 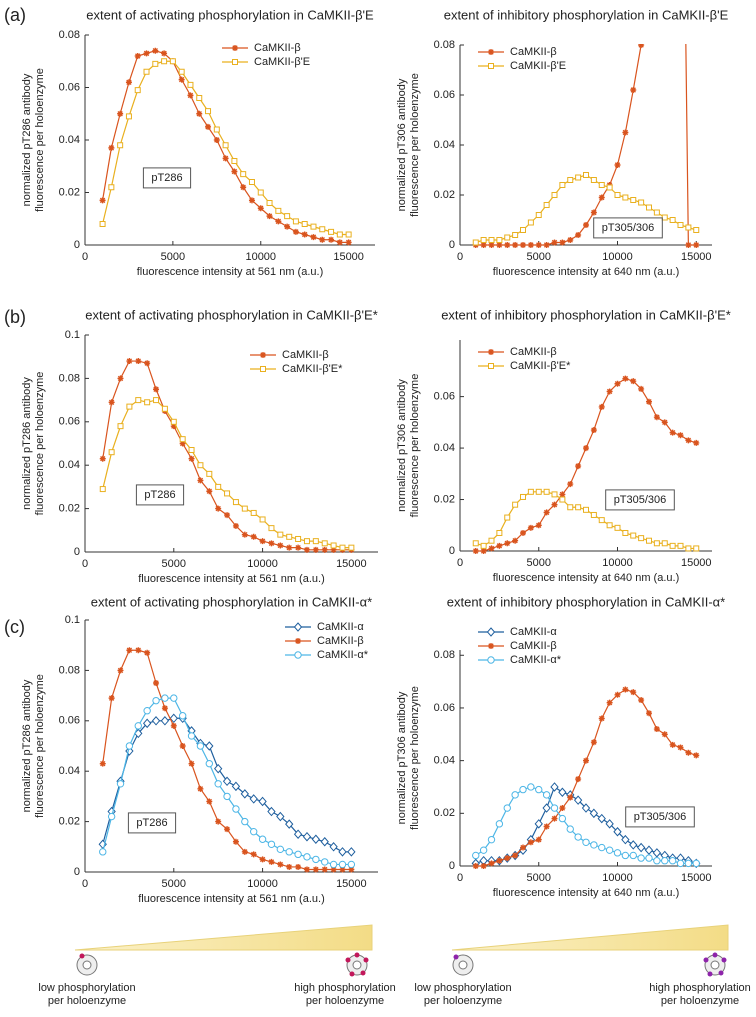 I want to click on y-tick-label: 0.08, so click(x=69, y=378).